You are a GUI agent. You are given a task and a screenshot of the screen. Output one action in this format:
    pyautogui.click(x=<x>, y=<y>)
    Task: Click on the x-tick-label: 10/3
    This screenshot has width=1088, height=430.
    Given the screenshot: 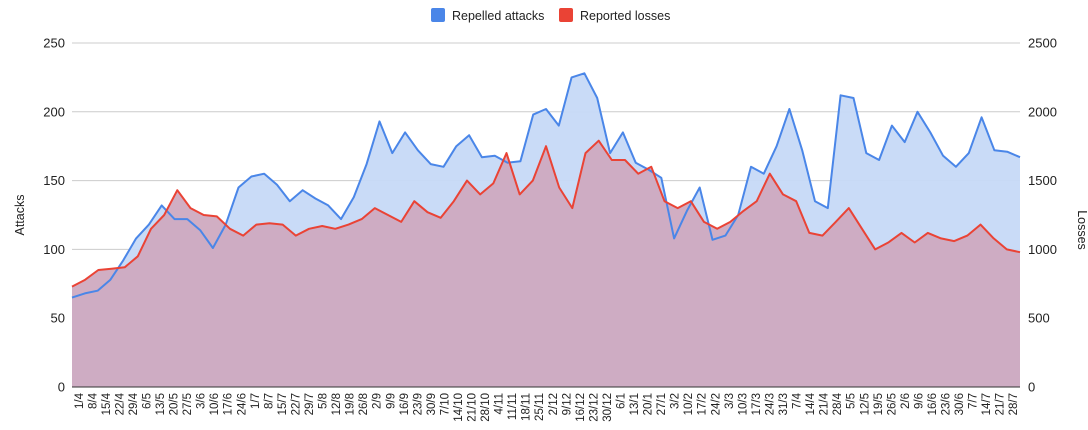 What is the action you would take?
    pyautogui.click(x=743, y=404)
    